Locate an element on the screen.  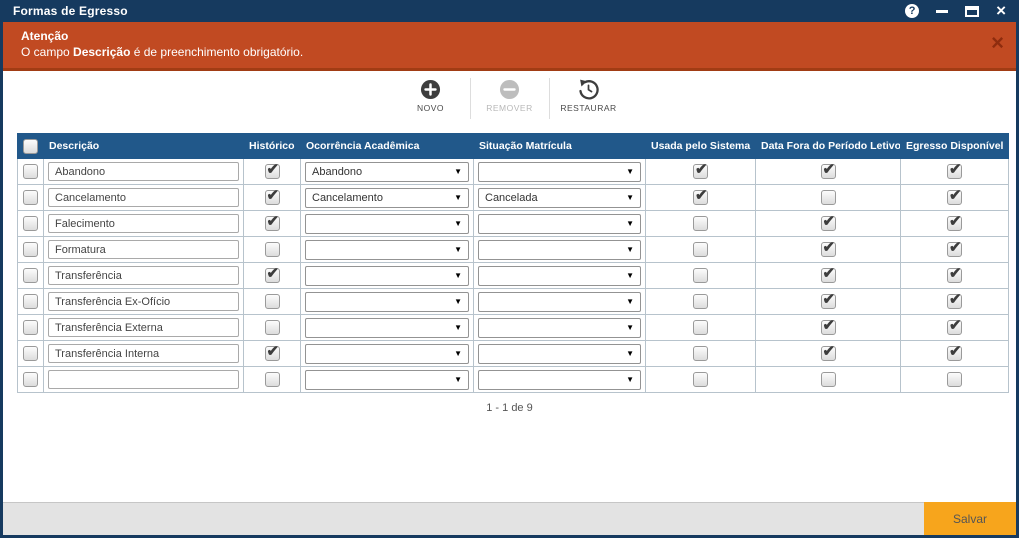
remover-button: REMOVER is located at coordinates (510, 100).